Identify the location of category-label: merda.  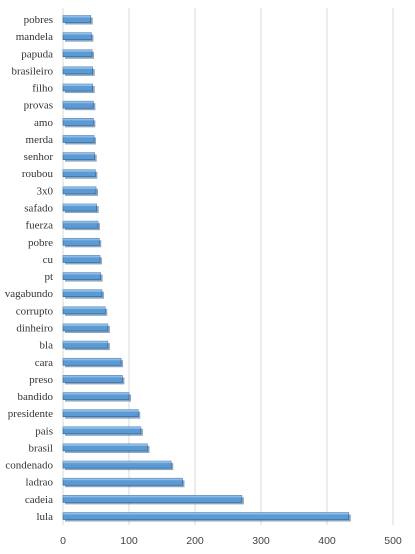
(40, 140).